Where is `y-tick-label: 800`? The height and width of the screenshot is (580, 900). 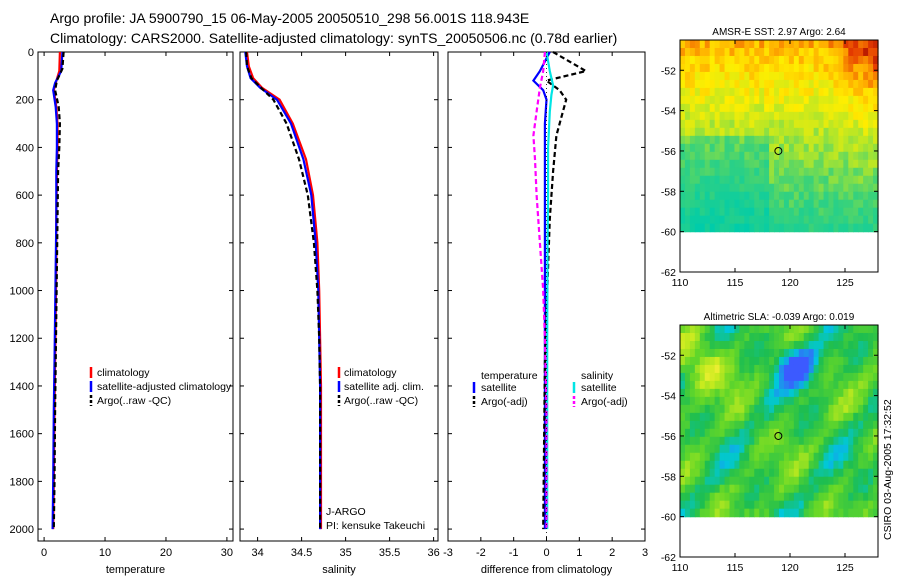
y-tick-label: 800 is located at coordinates (25, 244).